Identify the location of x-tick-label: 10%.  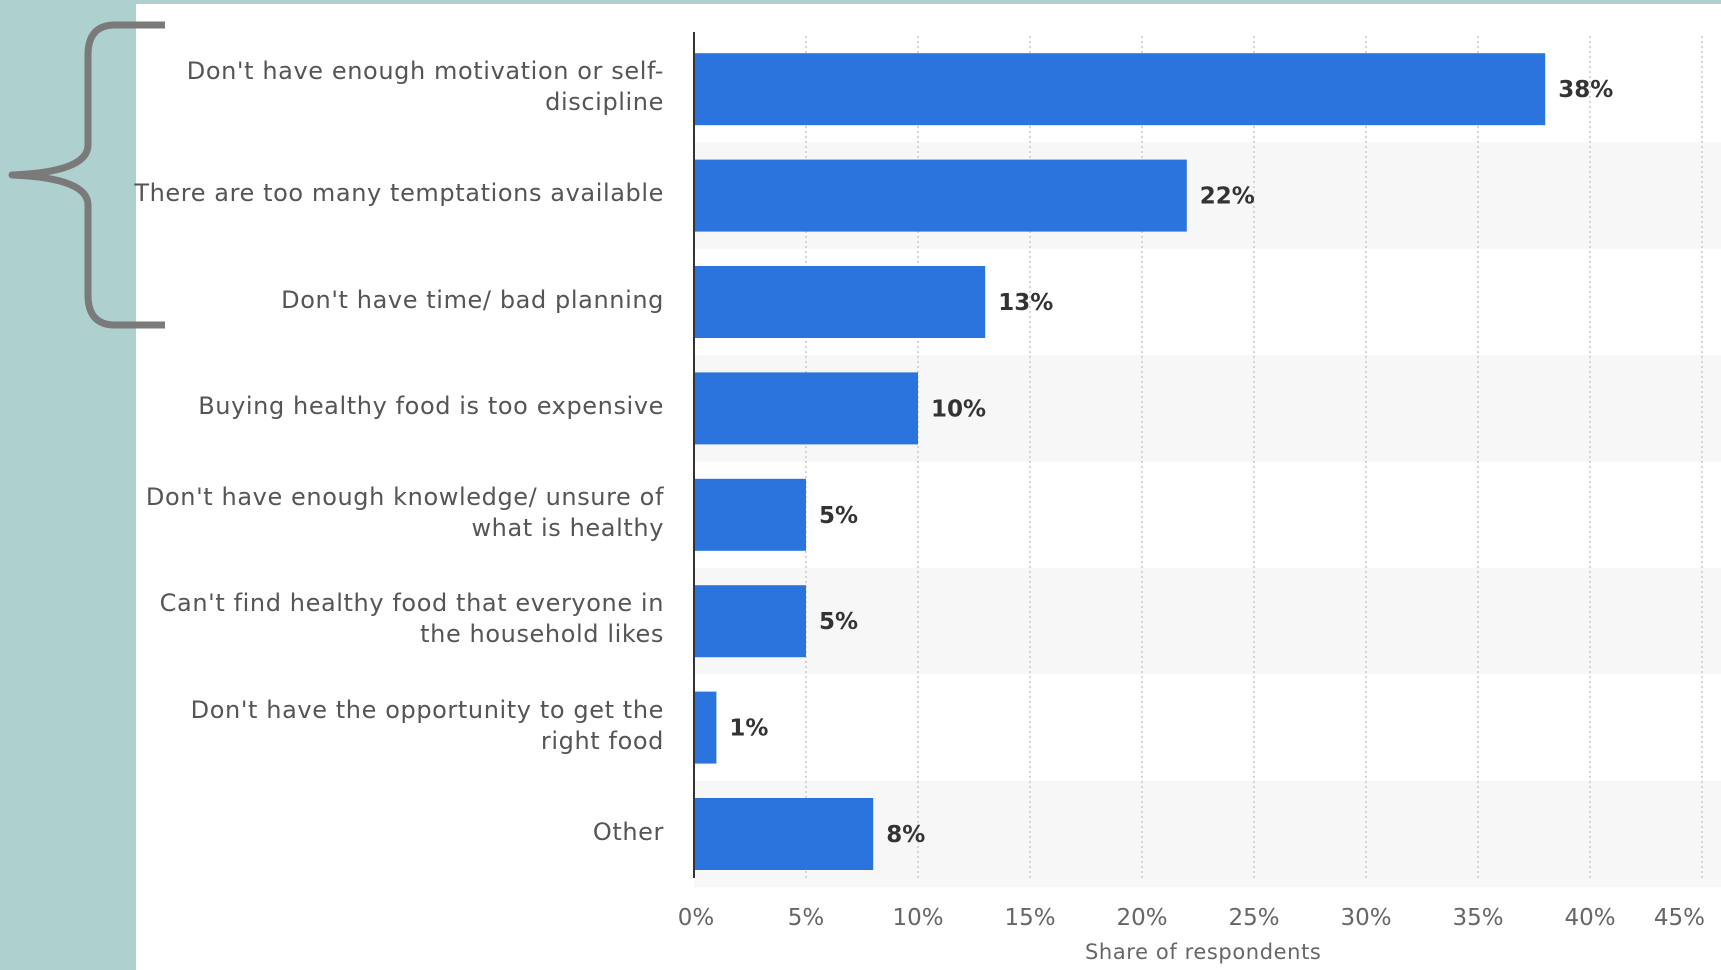
(917, 918).